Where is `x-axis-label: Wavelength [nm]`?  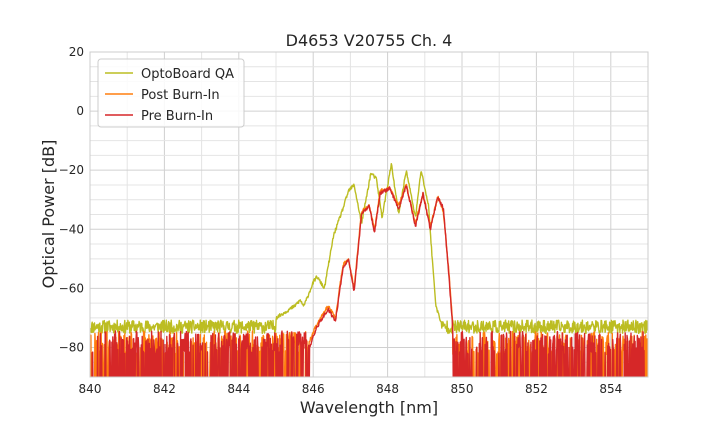
x-axis-label: Wavelength [nm] is located at coordinates (369, 407).